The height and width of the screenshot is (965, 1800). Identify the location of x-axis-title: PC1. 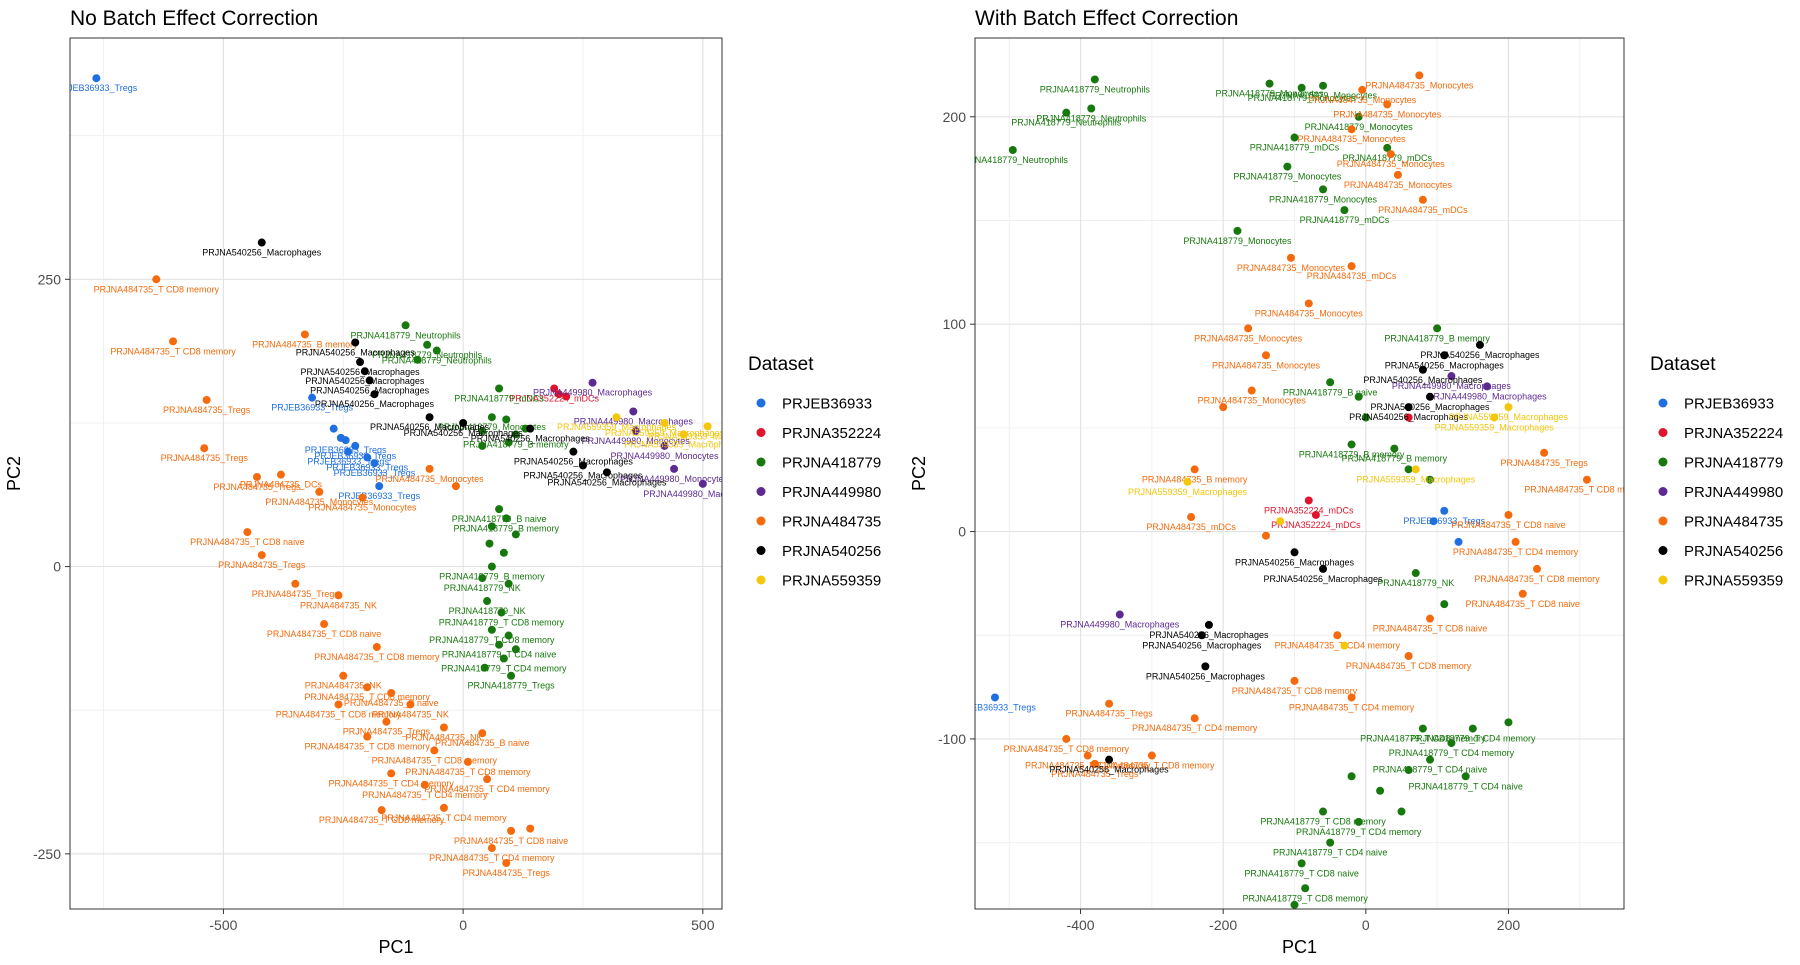
(395, 947).